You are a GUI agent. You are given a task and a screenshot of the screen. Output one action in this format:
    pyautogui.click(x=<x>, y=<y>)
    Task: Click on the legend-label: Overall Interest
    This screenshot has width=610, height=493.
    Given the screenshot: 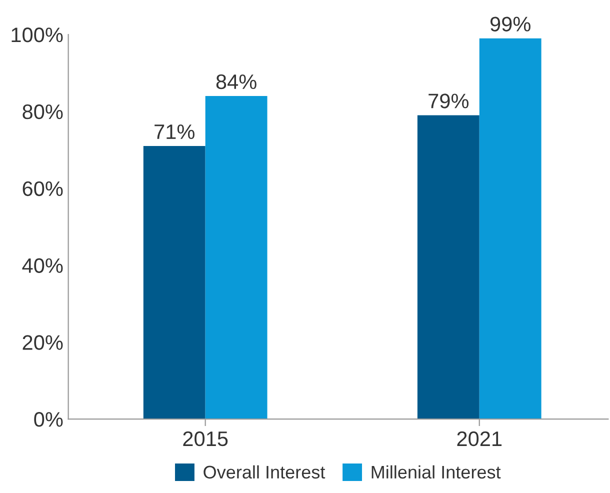 What is the action you would take?
    pyautogui.click(x=265, y=472)
    